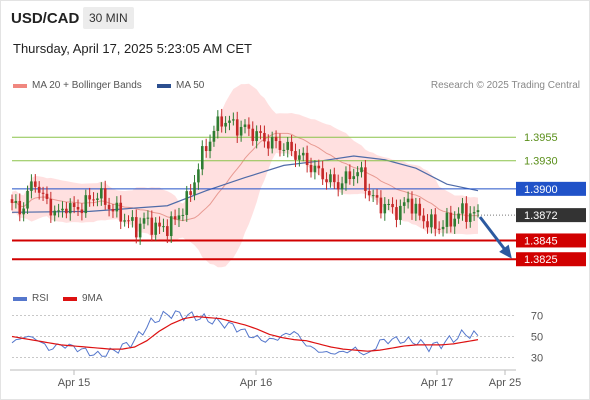  I want to click on rsi-tick-30: 30, so click(537, 359).